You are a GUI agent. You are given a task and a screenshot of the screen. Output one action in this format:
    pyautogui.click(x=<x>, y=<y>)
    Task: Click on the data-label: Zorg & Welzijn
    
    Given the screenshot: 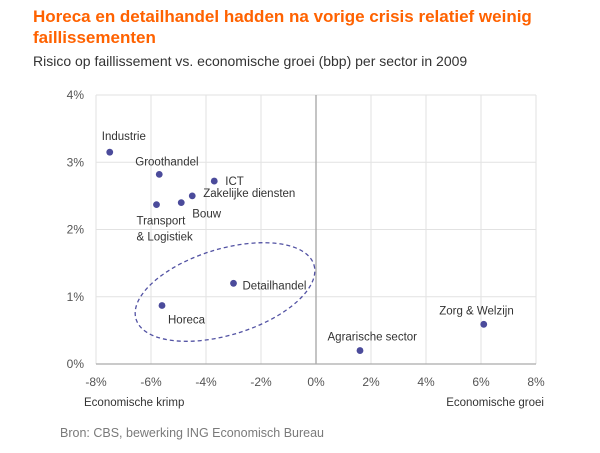 What is the action you would take?
    pyautogui.click(x=476, y=311)
    